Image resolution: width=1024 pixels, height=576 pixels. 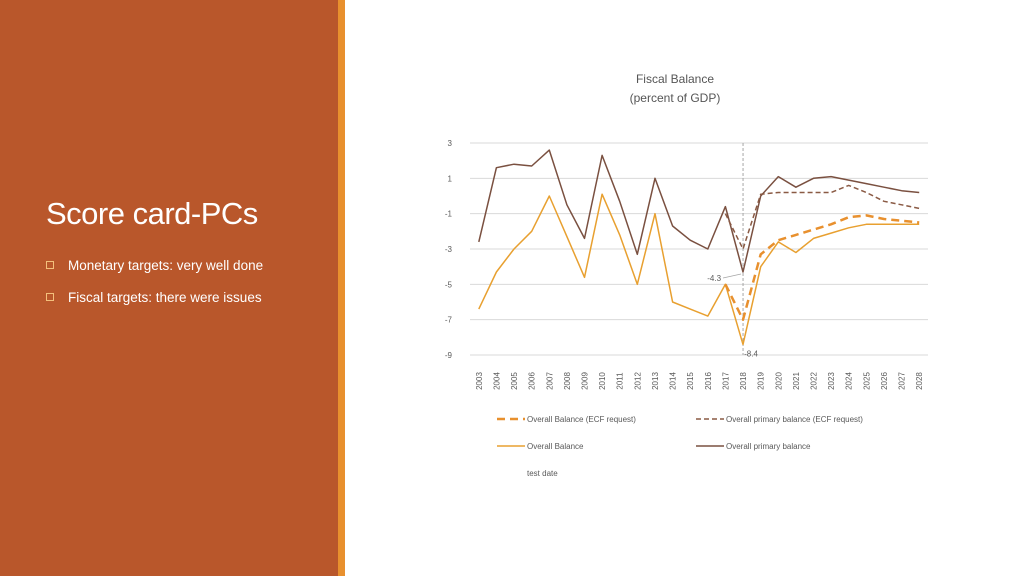 What do you see at coordinates (449, 355) in the screenshot?
I see `y-tick-label: -9` at bounding box center [449, 355].